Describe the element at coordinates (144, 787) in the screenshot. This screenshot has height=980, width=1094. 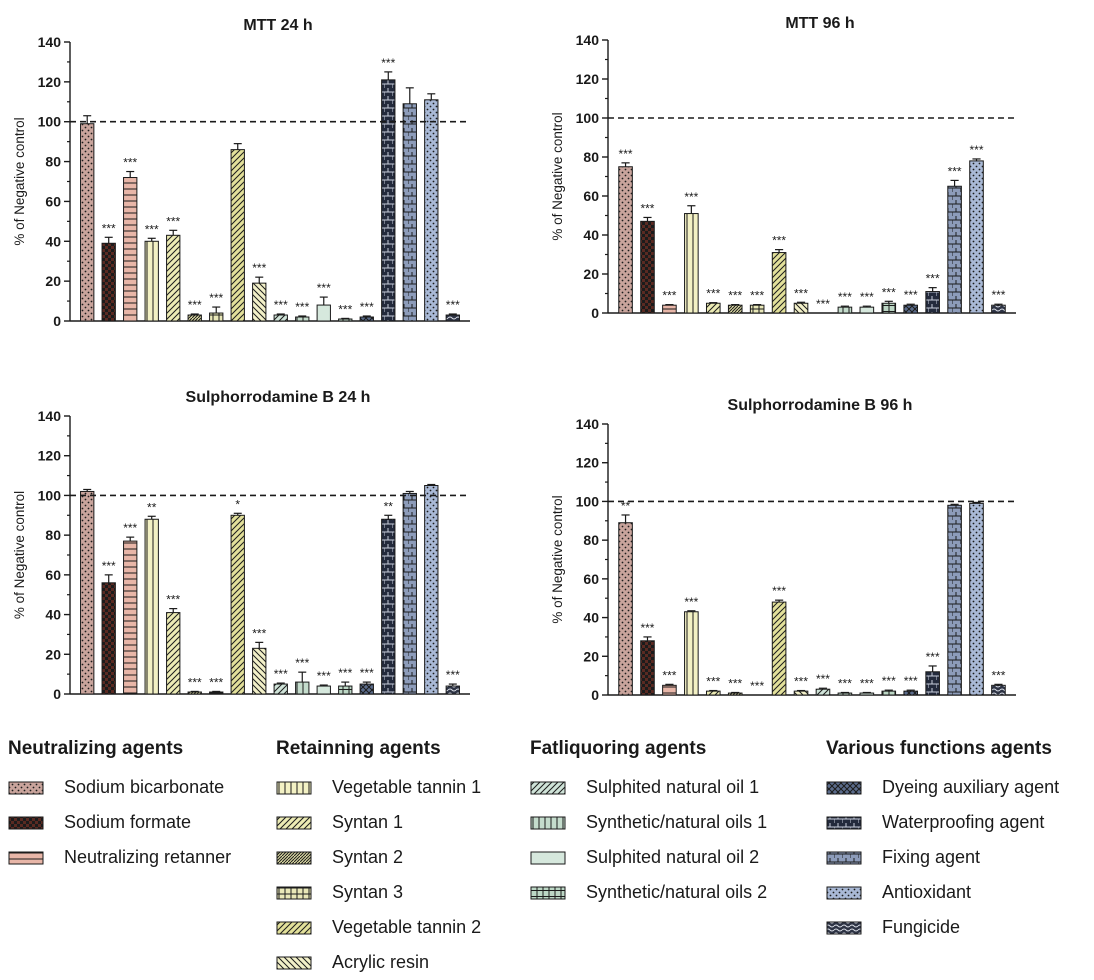
I see `legend-item-label: Sodium bicarbonate` at that location.